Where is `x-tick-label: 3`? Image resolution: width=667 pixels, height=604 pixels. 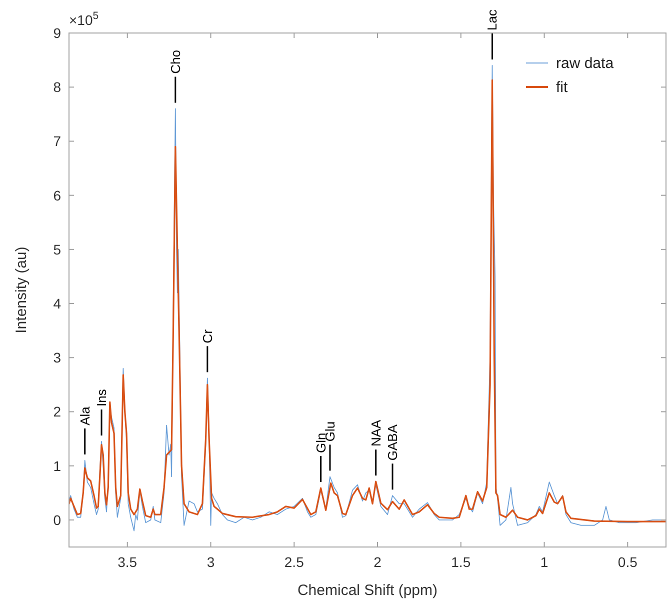 x-tick-label: 3 is located at coordinates (210, 562).